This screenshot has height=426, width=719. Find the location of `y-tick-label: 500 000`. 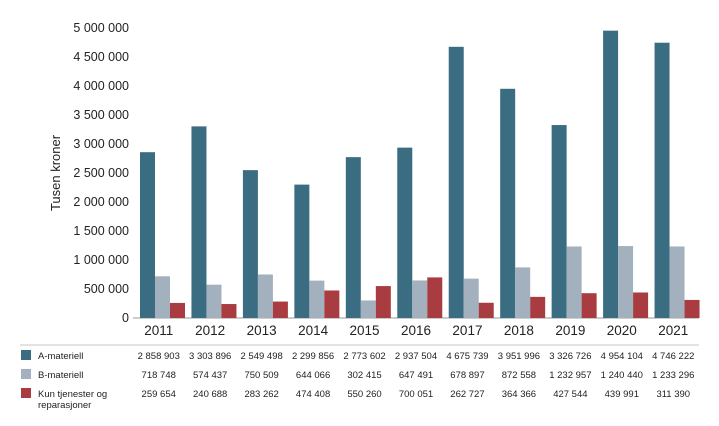

y-tick-label: 500 000 is located at coordinates (106, 289).